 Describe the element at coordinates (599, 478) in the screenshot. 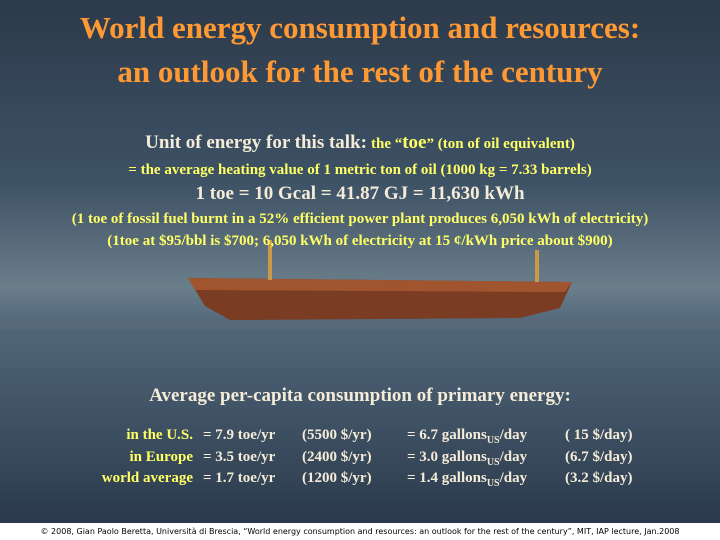

I see `cost-per-day: (3.2 $/day)` at that location.